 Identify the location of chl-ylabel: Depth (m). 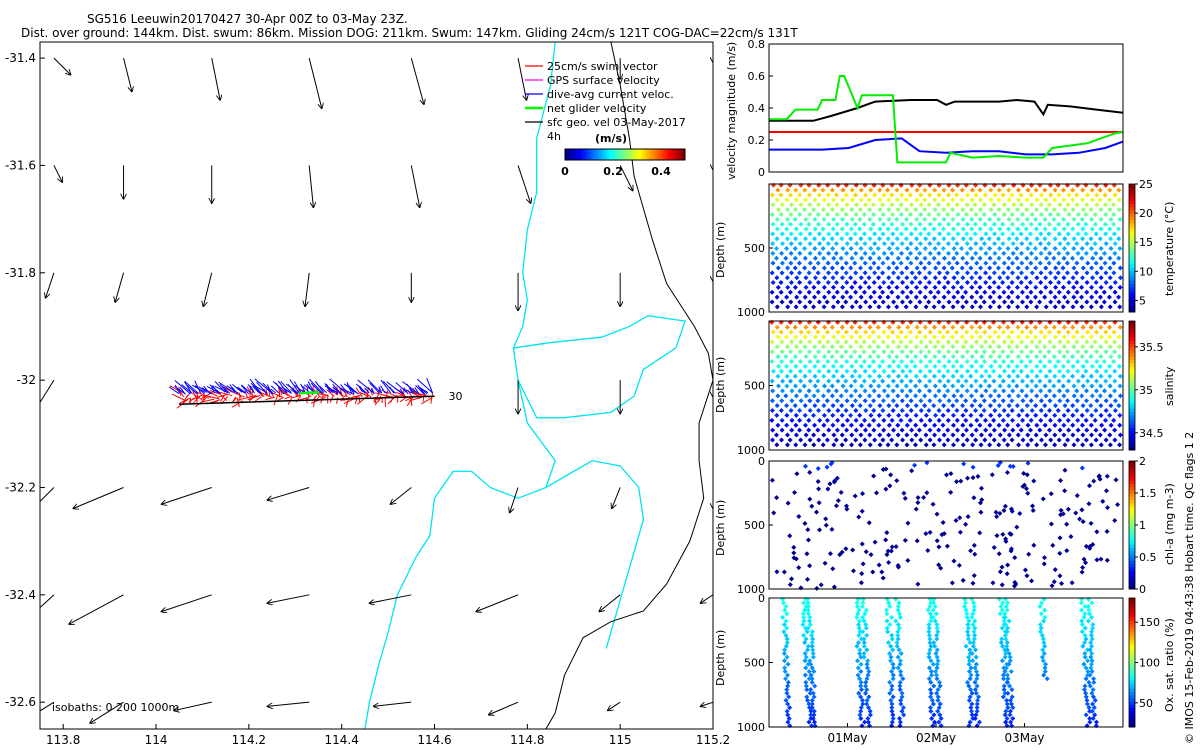
(720, 527).